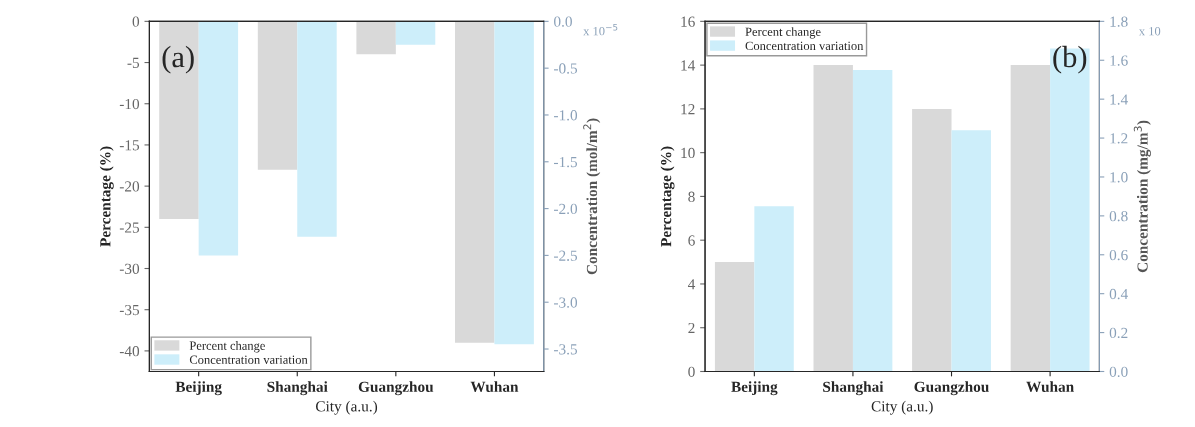  Describe the element at coordinates (129, 351) in the screenshot. I see `y-tick-label: -40` at that location.